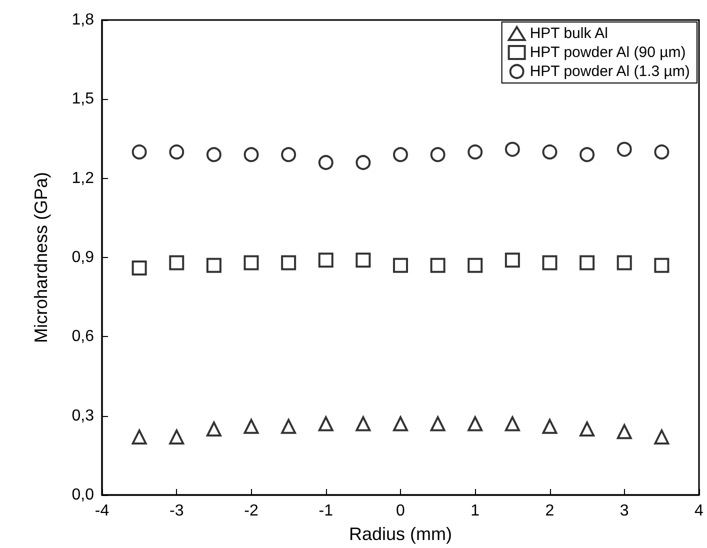 Image resolution: width=707 pixels, height=548 pixels. I want to click on x-tick-label: 3, so click(624, 511).